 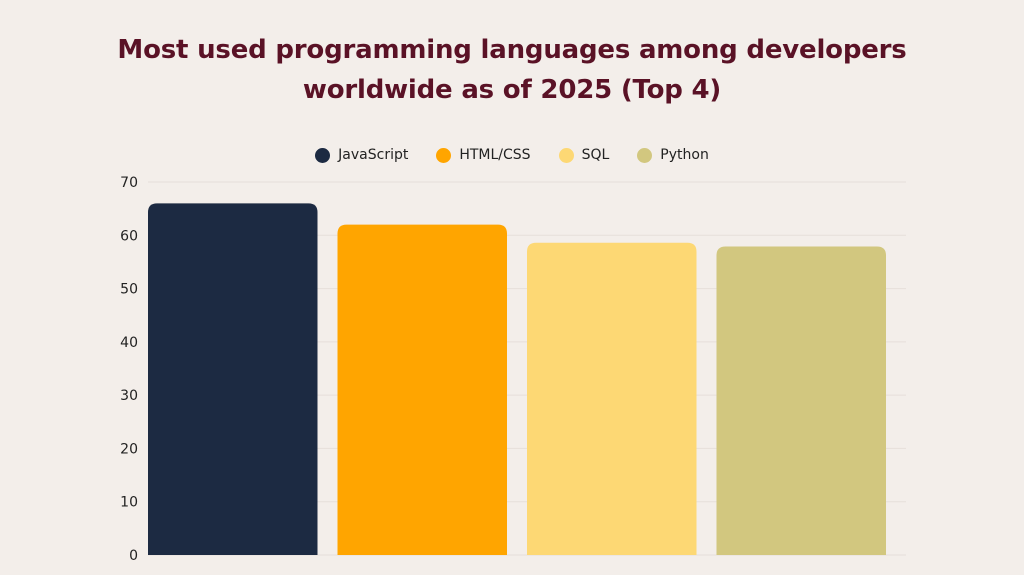 What do you see at coordinates (566, 155) in the screenshot?
I see `legend-swatch-sql` at bounding box center [566, 155].